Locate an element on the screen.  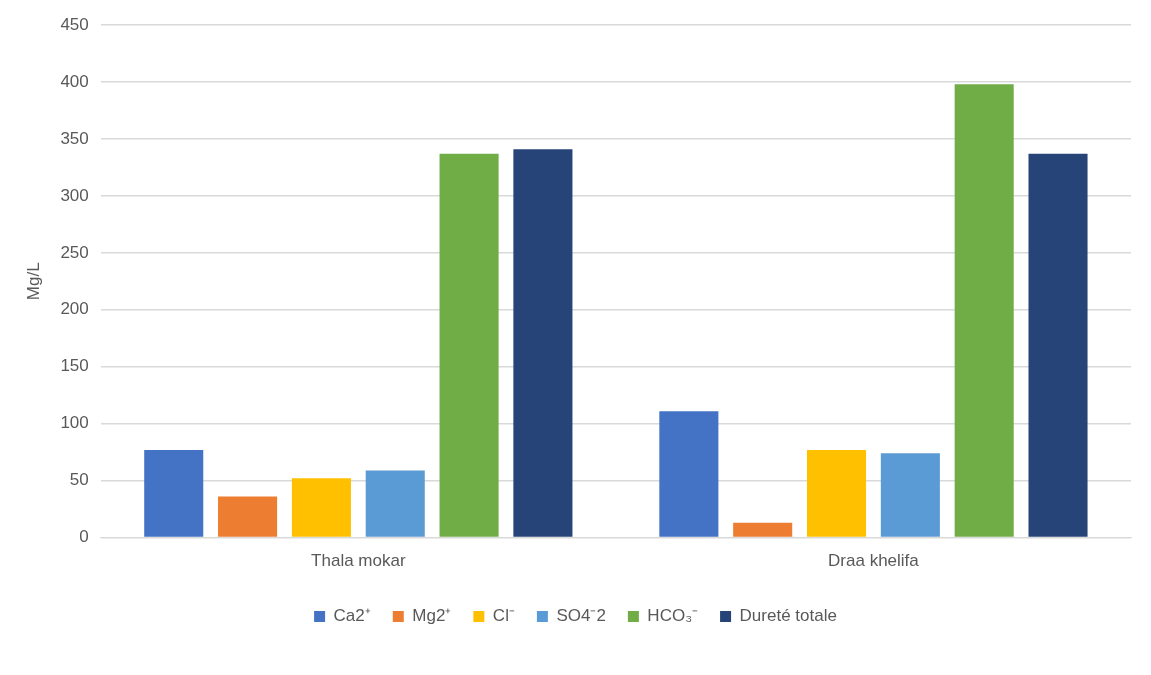
y-tick-label: 350 is located at coordinates (74, 138).